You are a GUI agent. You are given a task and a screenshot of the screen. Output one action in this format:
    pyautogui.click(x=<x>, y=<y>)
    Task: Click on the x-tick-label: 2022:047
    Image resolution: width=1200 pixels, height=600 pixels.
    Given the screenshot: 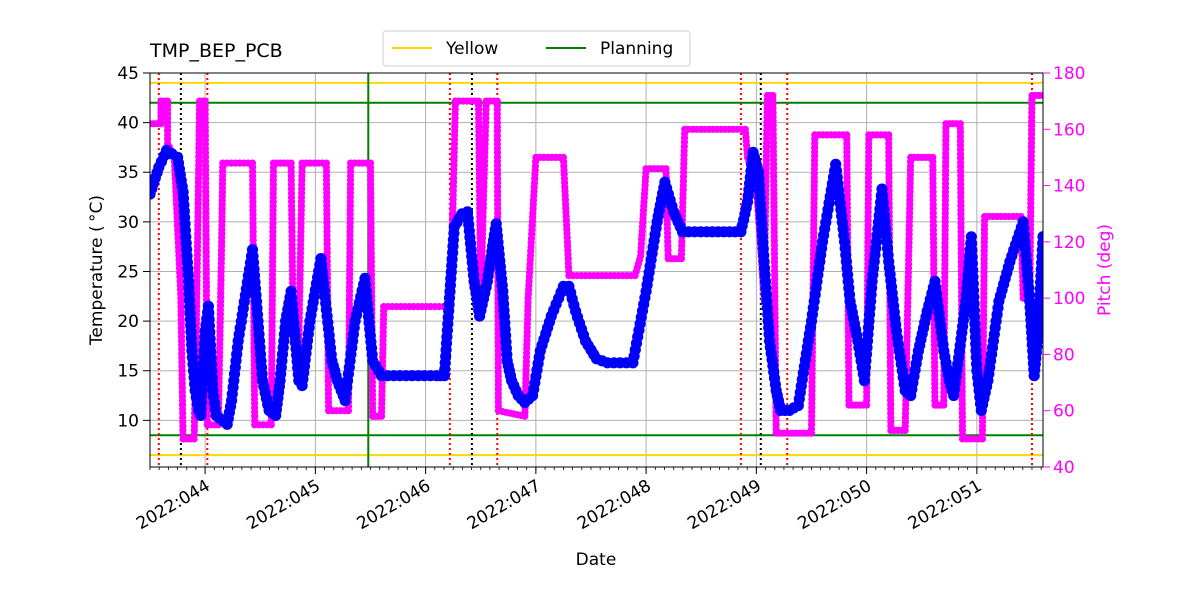 What is the action you would take?
    pyautogui.click(x=504, y=505)
    